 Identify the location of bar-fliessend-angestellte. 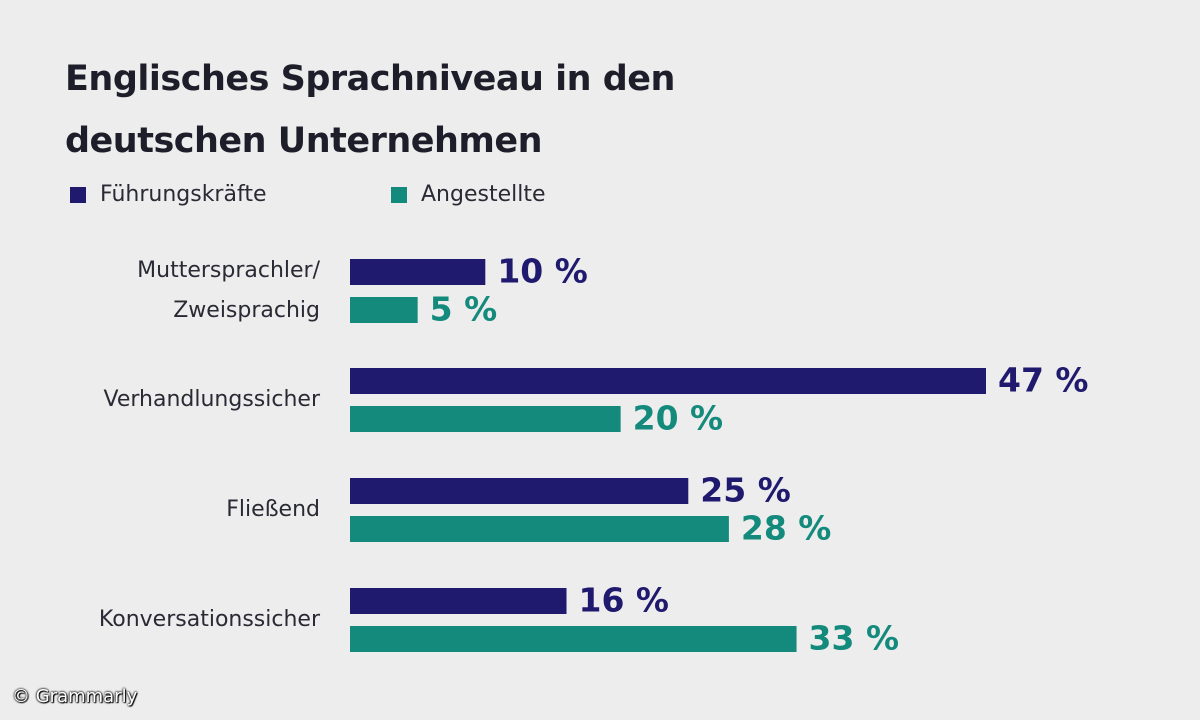
(539, 529).